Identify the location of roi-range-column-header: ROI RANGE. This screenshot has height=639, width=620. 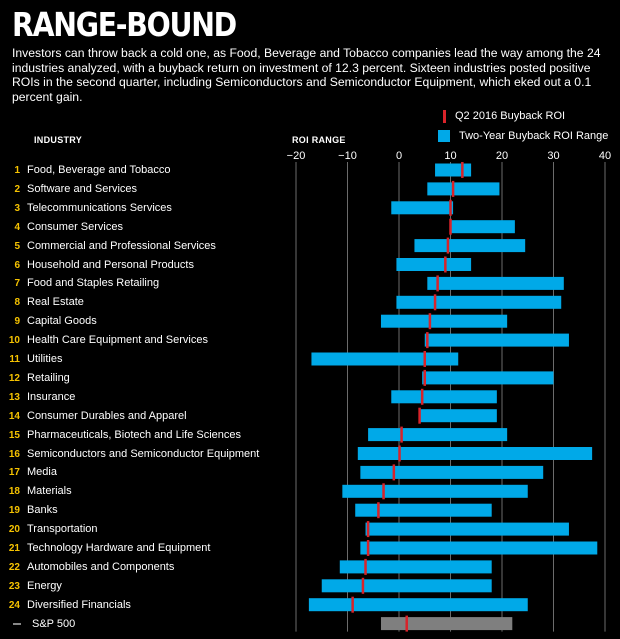
(319, 140).